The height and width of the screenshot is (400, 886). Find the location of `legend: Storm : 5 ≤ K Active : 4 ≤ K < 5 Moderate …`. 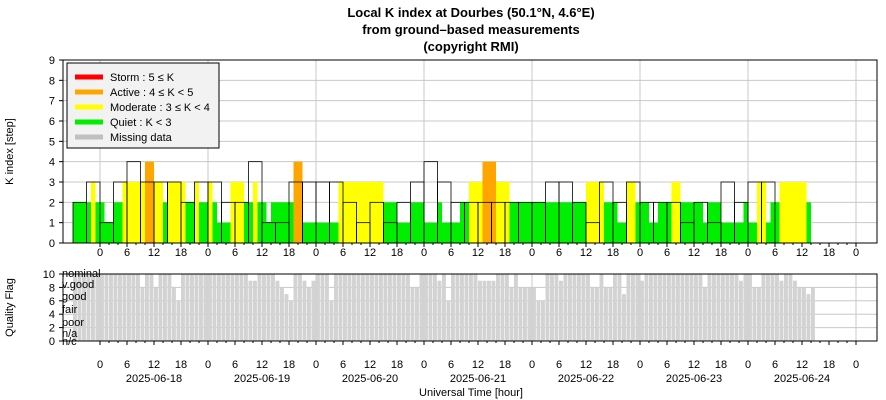

legend: Storm : 5 ≤ K Active : 4 ≤ K < 5 Moderate … is located at coordinates (143, 105).